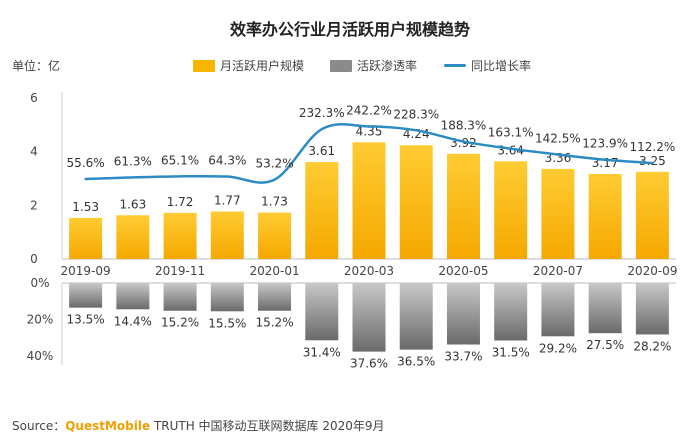  What do you see at coordinates (34, 205) in the screenshot?
I see `top-y-tick-label: 2` at bounding box center [34, 205].